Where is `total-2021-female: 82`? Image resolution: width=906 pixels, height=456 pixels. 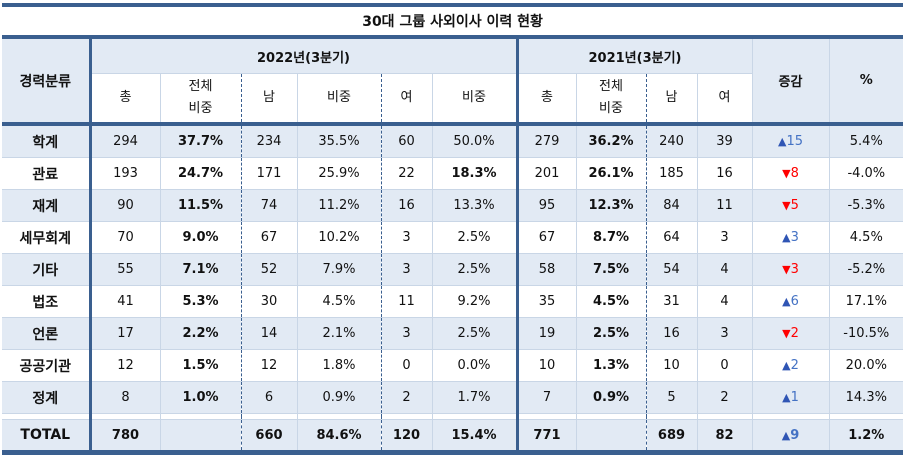 total-2021-female: 82 is located at coordinates (724, 437).